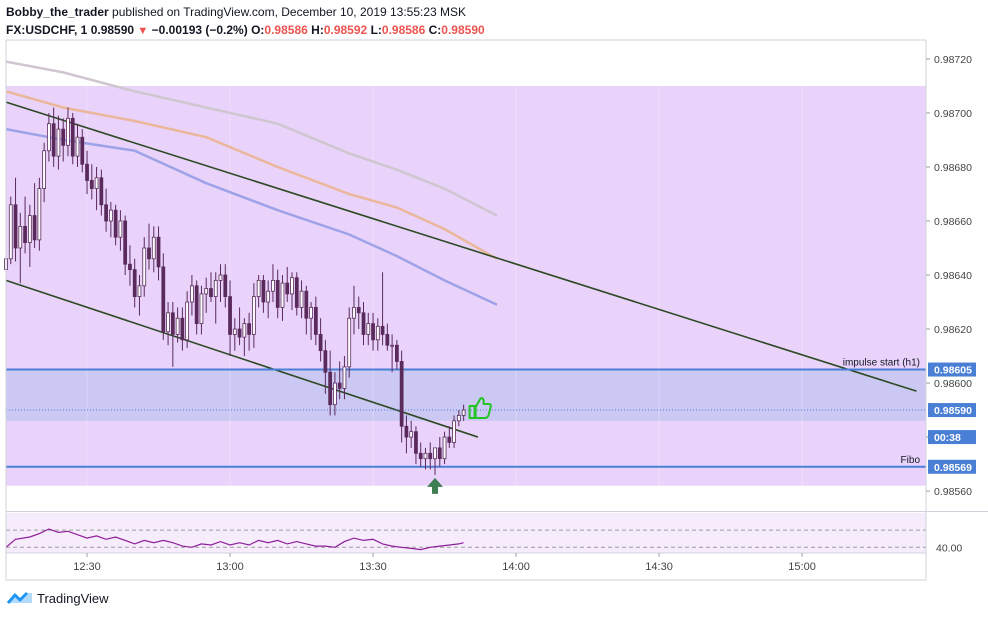  What do you see at coordinates (57, 12) in the screenshot?
I see `author-name: Bobby_the_trader` at bounding box center [57, 12].